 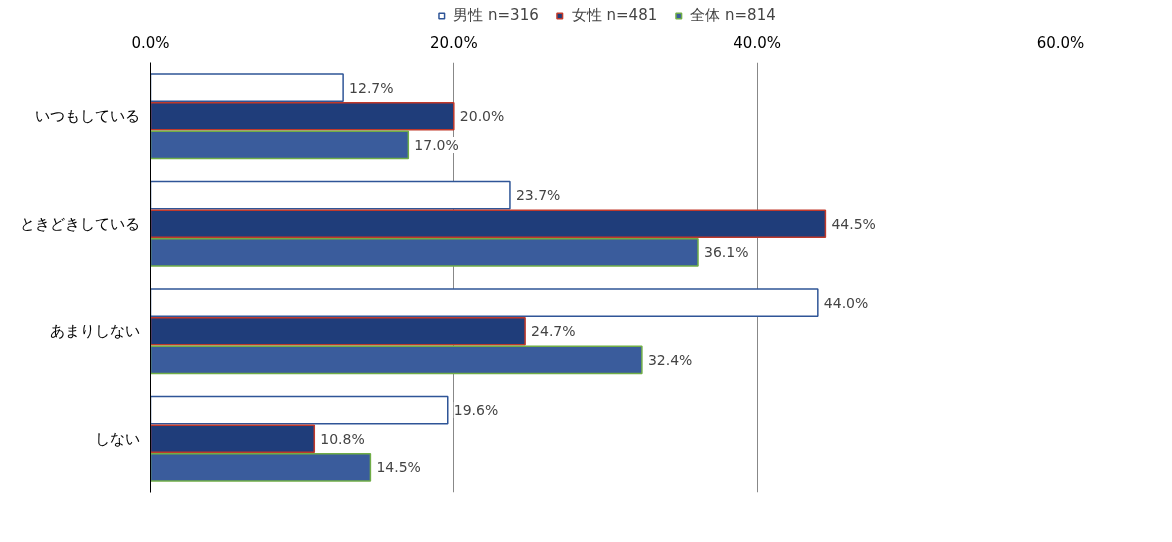 What do you see at coordinates (670, 359) in the screenshot?
I see `data-label: 32.4%` at bounding box center [670, 359].